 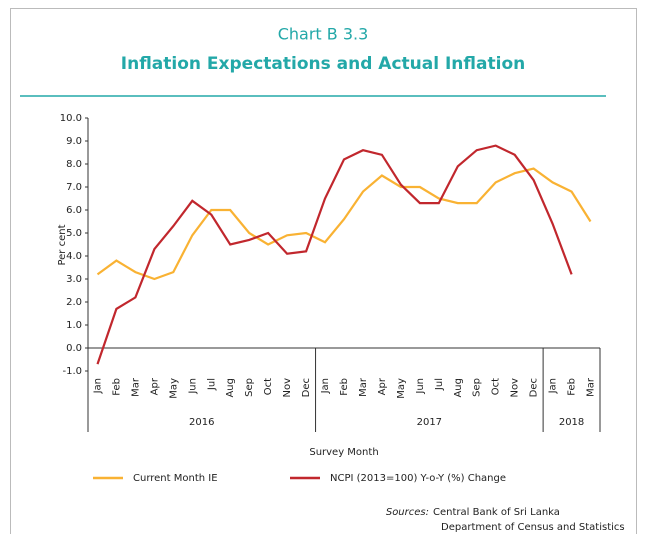 What do you see at coordinates (74, 325) in the screenshot?
I see `y-tick-label: 1.0` at bounding box center [74, 325].